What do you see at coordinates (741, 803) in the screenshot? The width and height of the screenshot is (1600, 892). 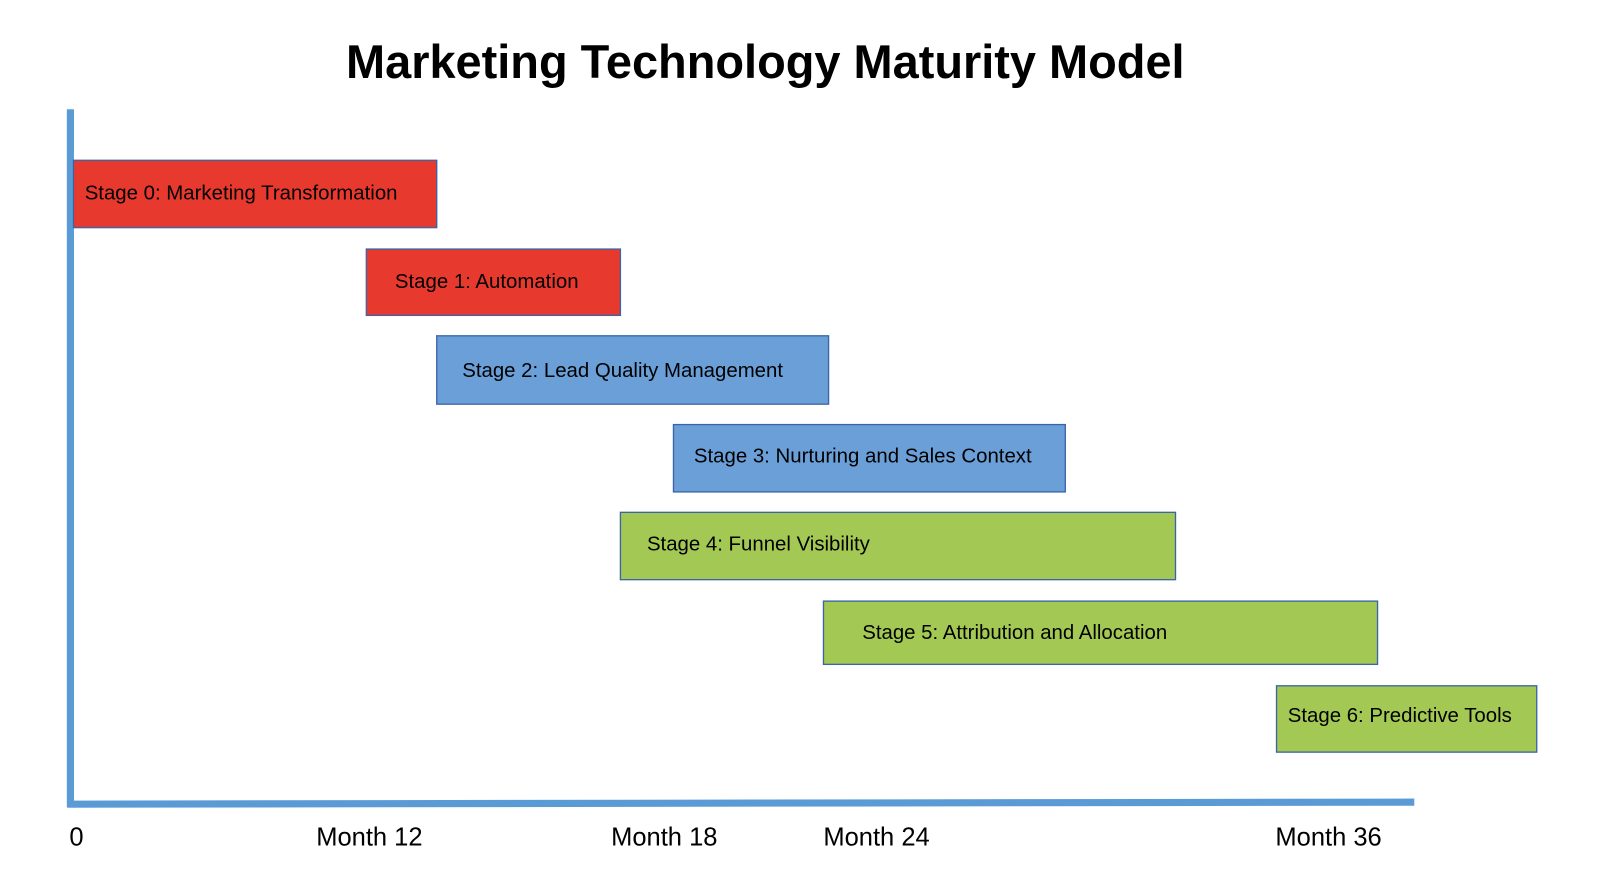 I see `horizontal-axis` at bounding box center [741, 803].